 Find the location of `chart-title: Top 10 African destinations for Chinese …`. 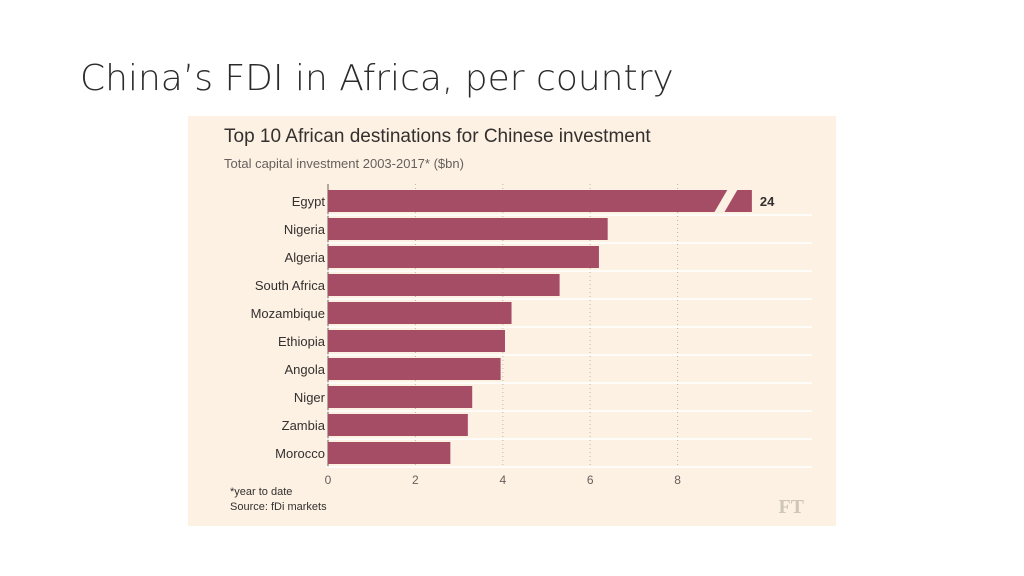

chart-title: Top 10 African destinations for Chinese … is located at coordinates (437, 136).